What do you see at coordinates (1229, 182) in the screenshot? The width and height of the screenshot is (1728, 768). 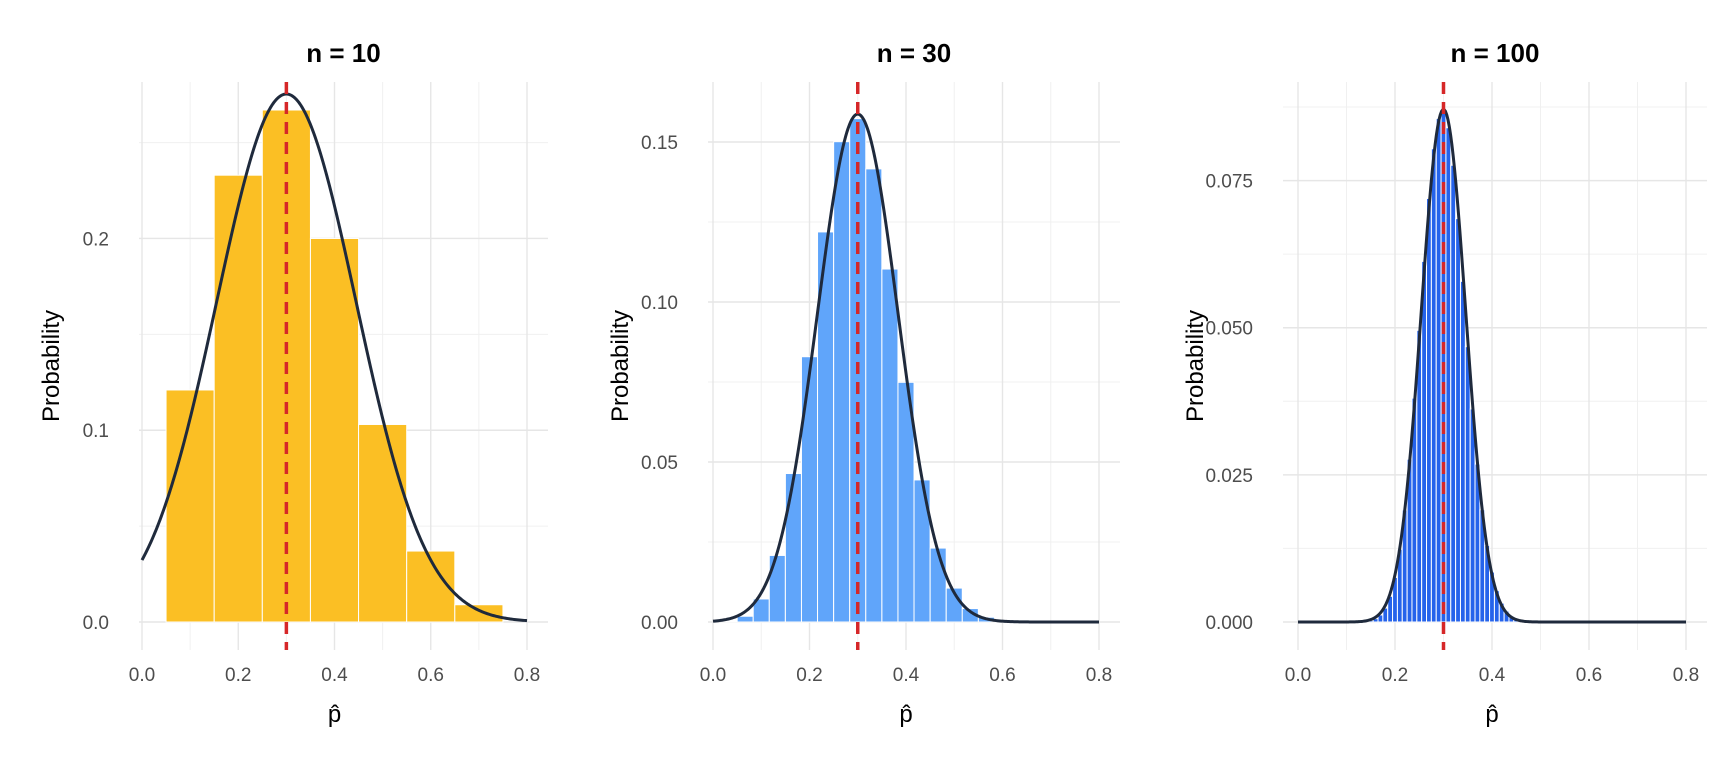 I see `y-tick-label: 0.075` at bounding box center [1229, 182].